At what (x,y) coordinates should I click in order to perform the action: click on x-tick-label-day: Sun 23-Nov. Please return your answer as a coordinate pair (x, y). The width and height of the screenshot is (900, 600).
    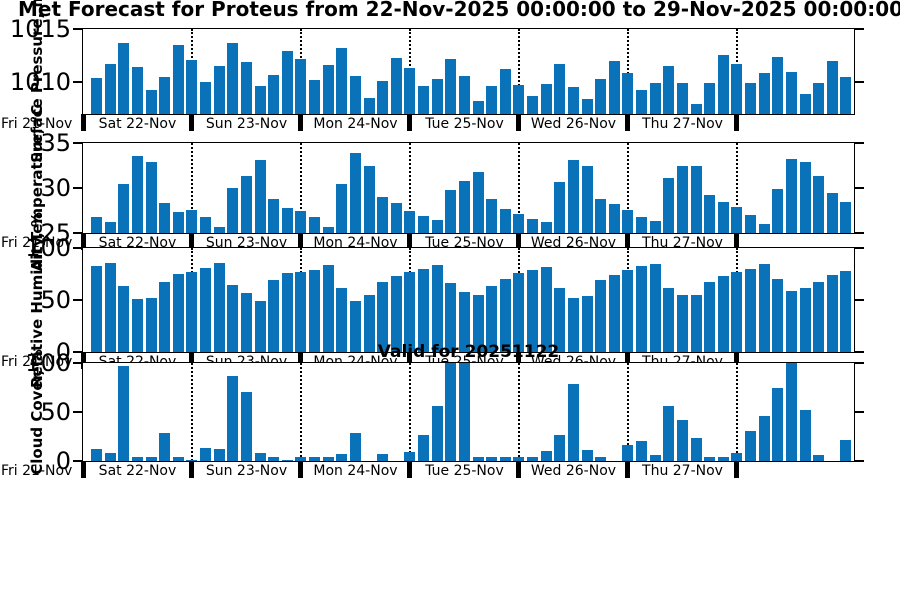
    Looking at the image, I should click on (246, 124).